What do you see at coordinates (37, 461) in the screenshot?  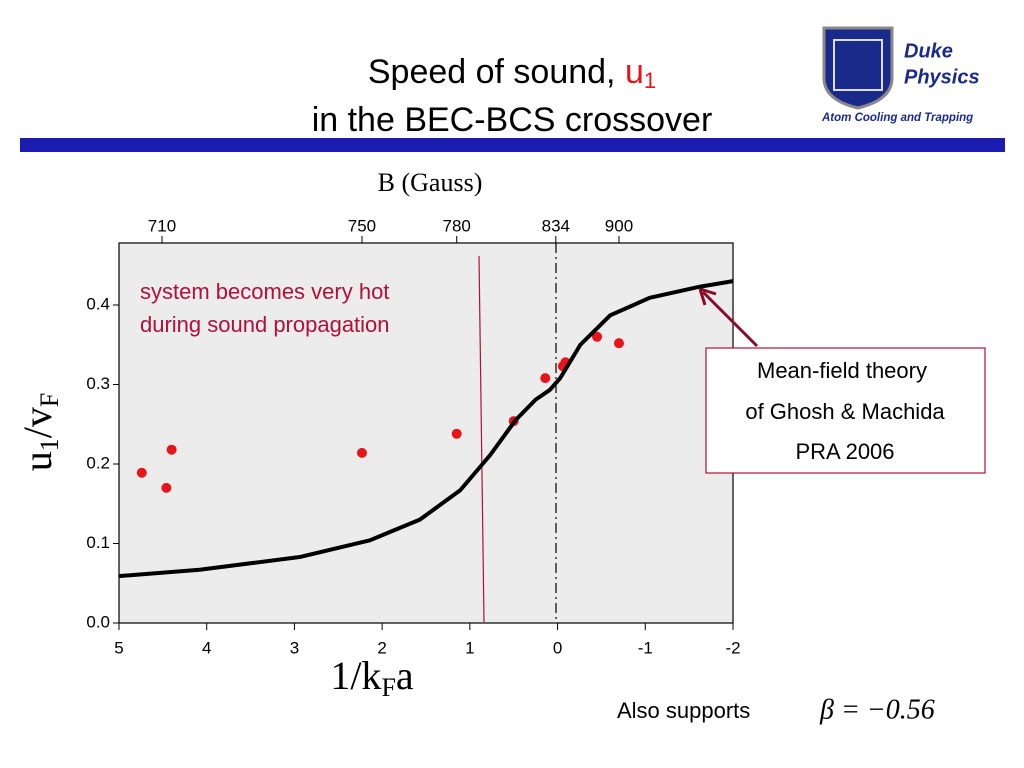 I see `y-label-part: u` at bounding box center [37, 461].